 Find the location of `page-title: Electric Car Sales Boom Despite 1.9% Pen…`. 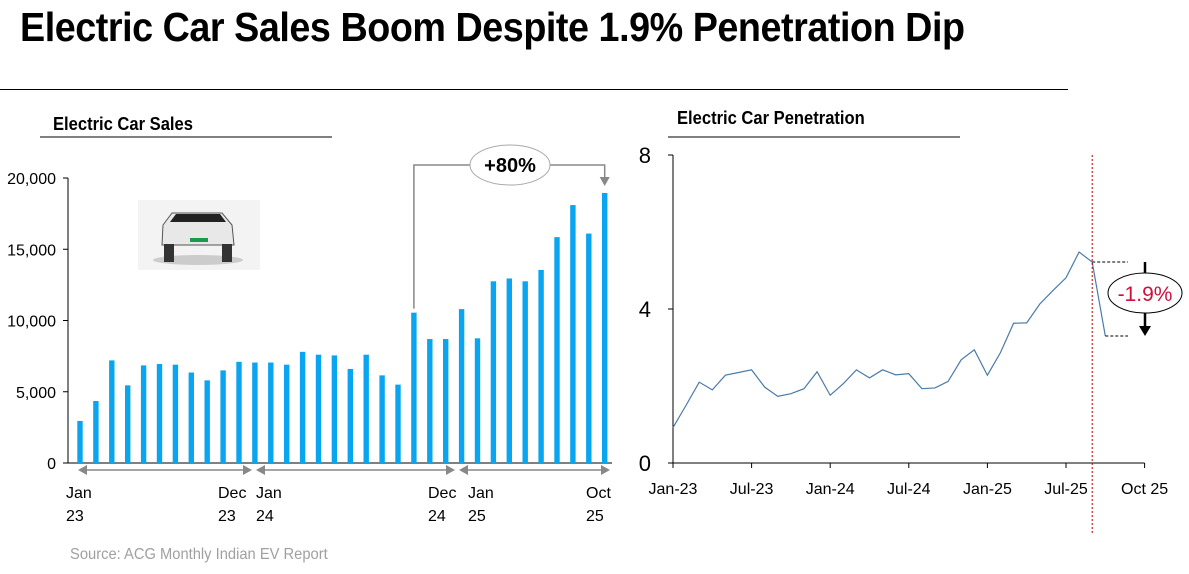

page-title: Electric Car Sales Boom Despite 1.9% Pen… is located at coordinates (492, 27).